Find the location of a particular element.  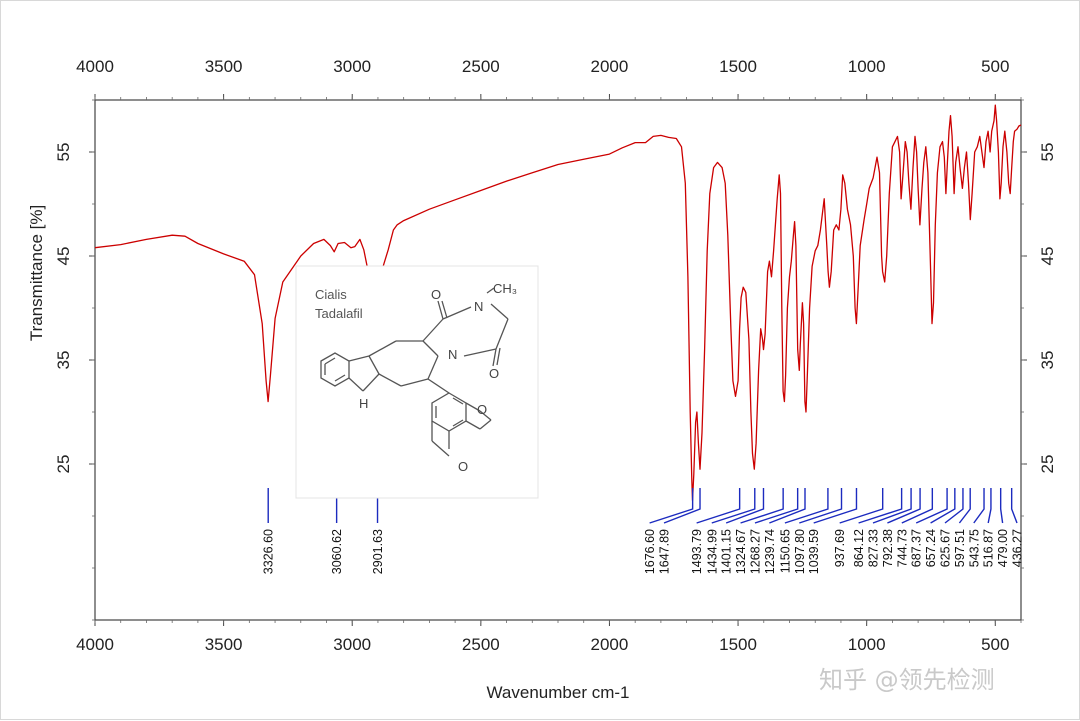

structure-inset: Cialis Tadalafil is located at coordinates (417, 382).